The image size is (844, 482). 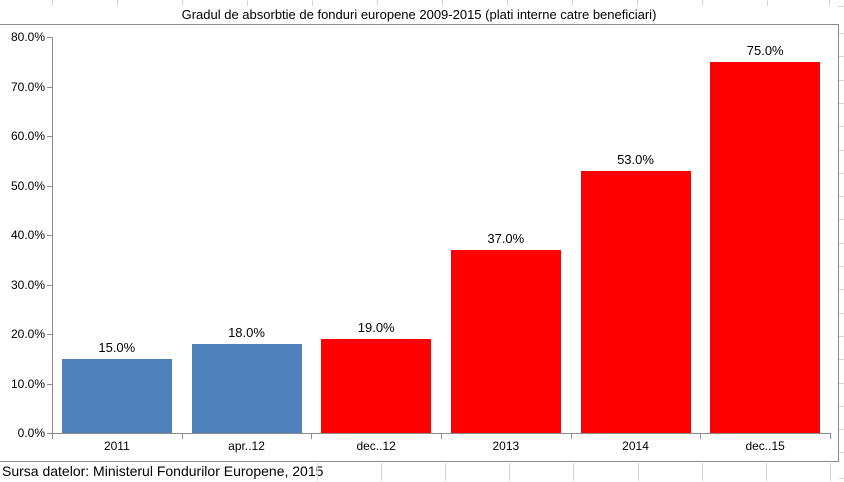 What do you see at coordinates (506, 446) in the screenshot?
I see `x-axis-label: 2013` at bounding box center [506, 446].